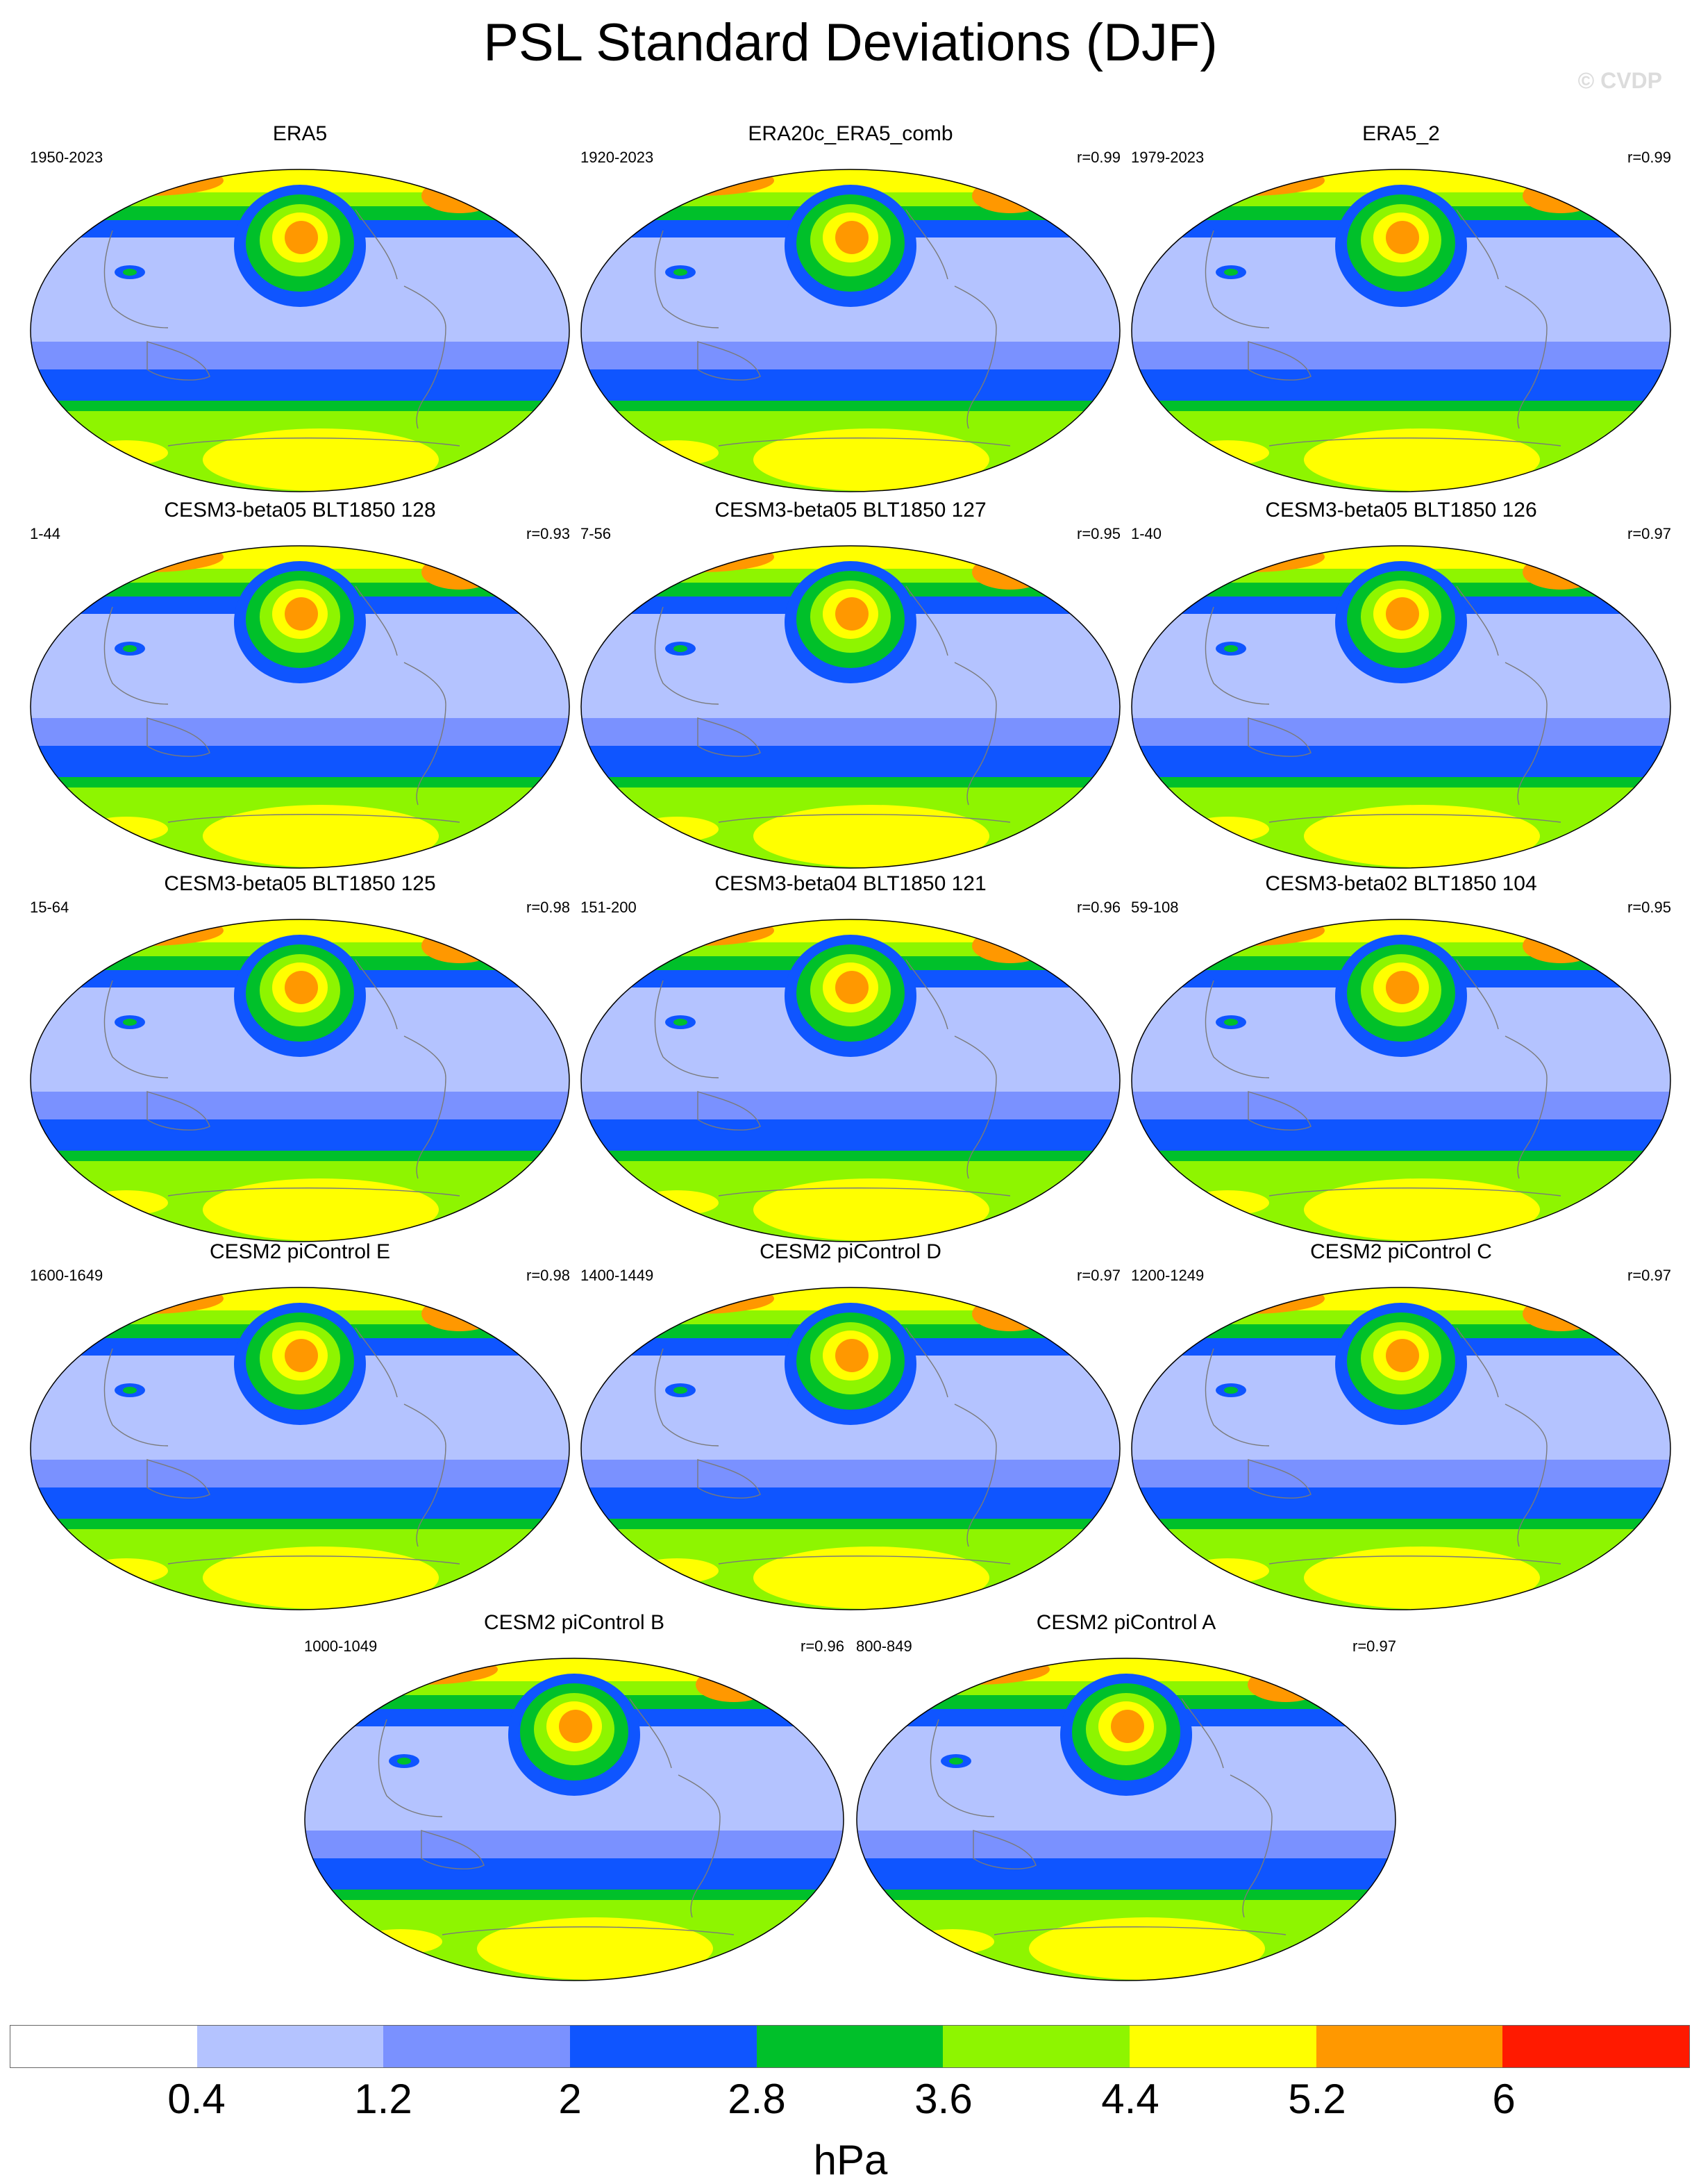 The image size is (1701, 2184). I want to click on panel-title: CESM2 piControl C, so click(1401, 1251).